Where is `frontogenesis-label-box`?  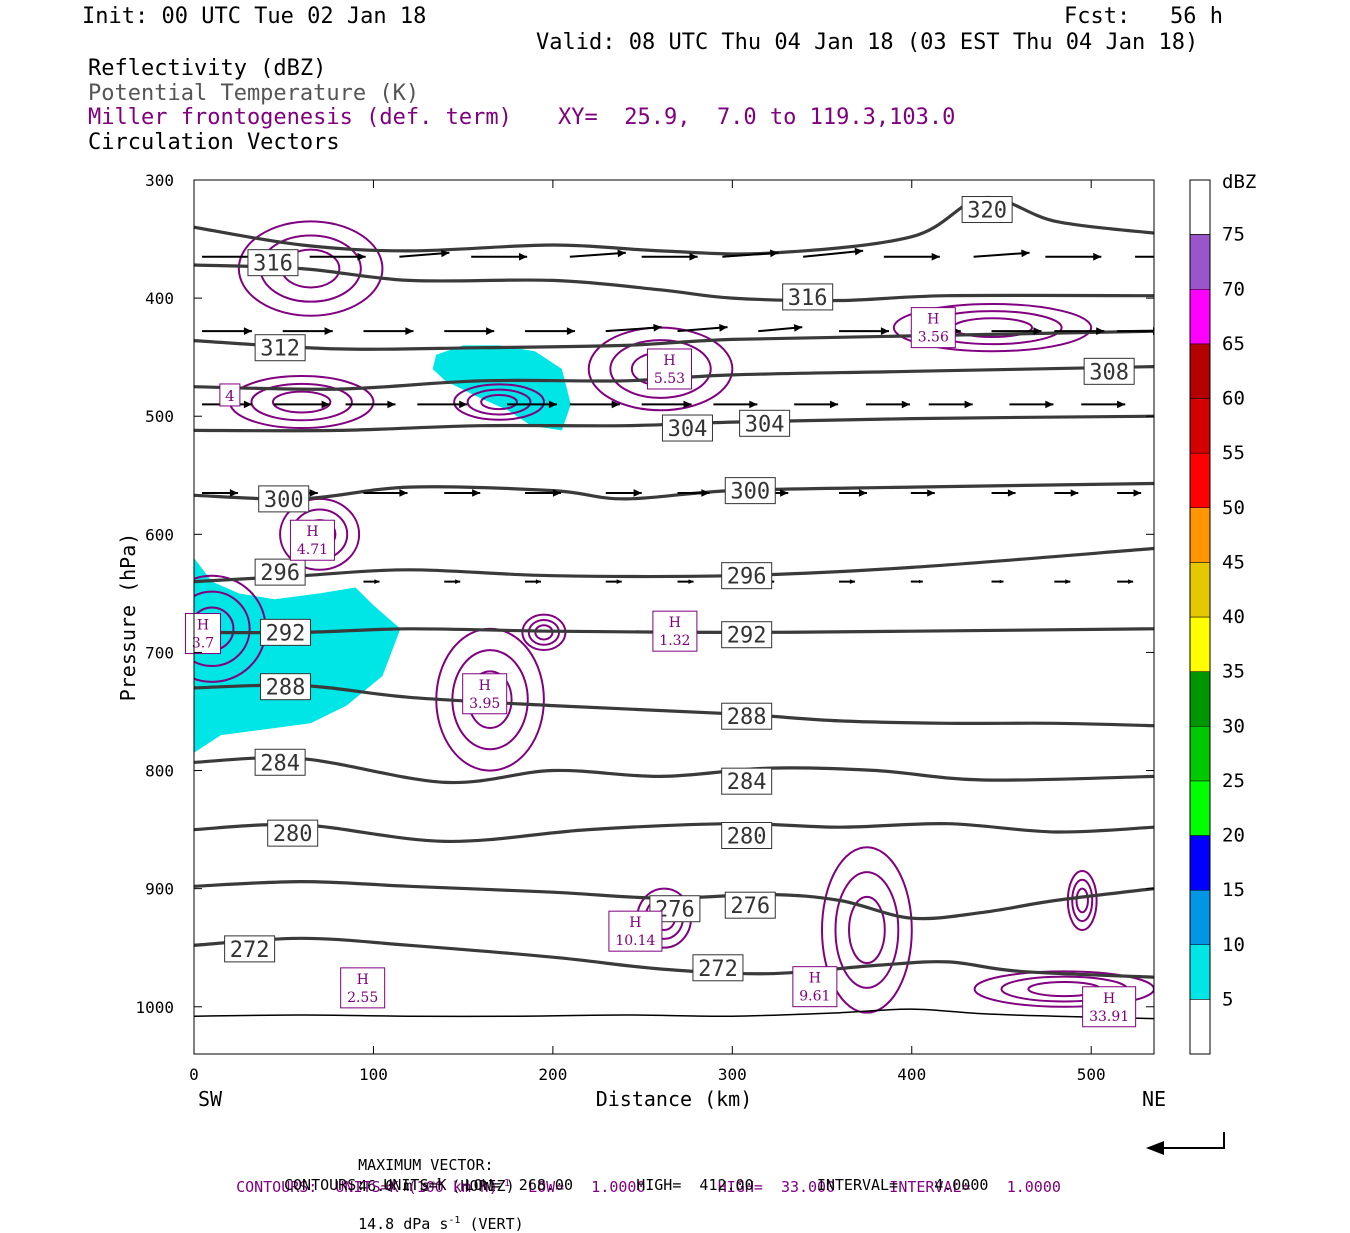 frontogenesis-label-box is located at coordinates (230, 395).